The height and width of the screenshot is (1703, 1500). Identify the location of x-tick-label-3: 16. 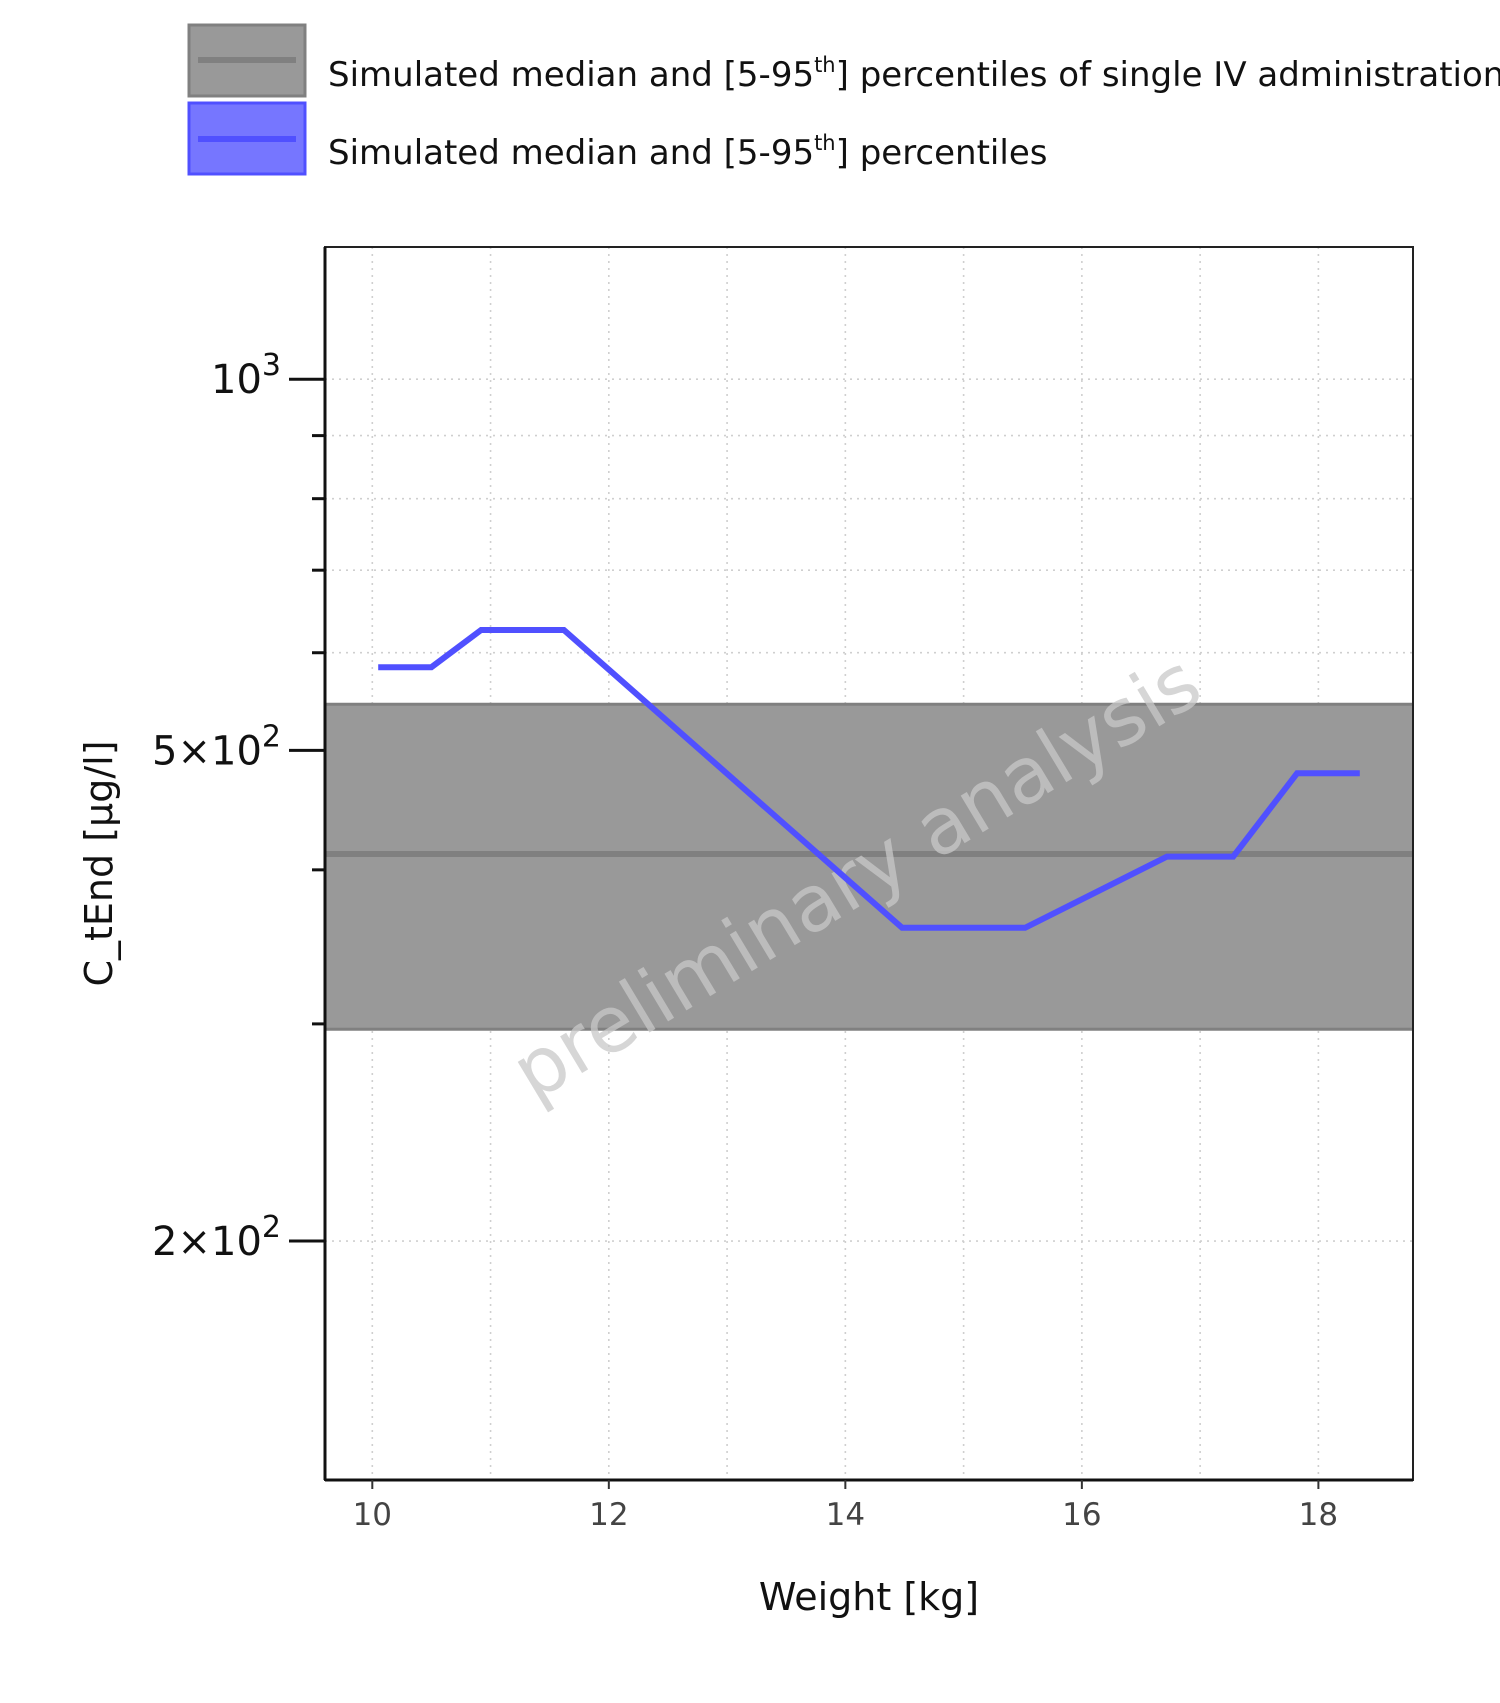
(1081, 1515).